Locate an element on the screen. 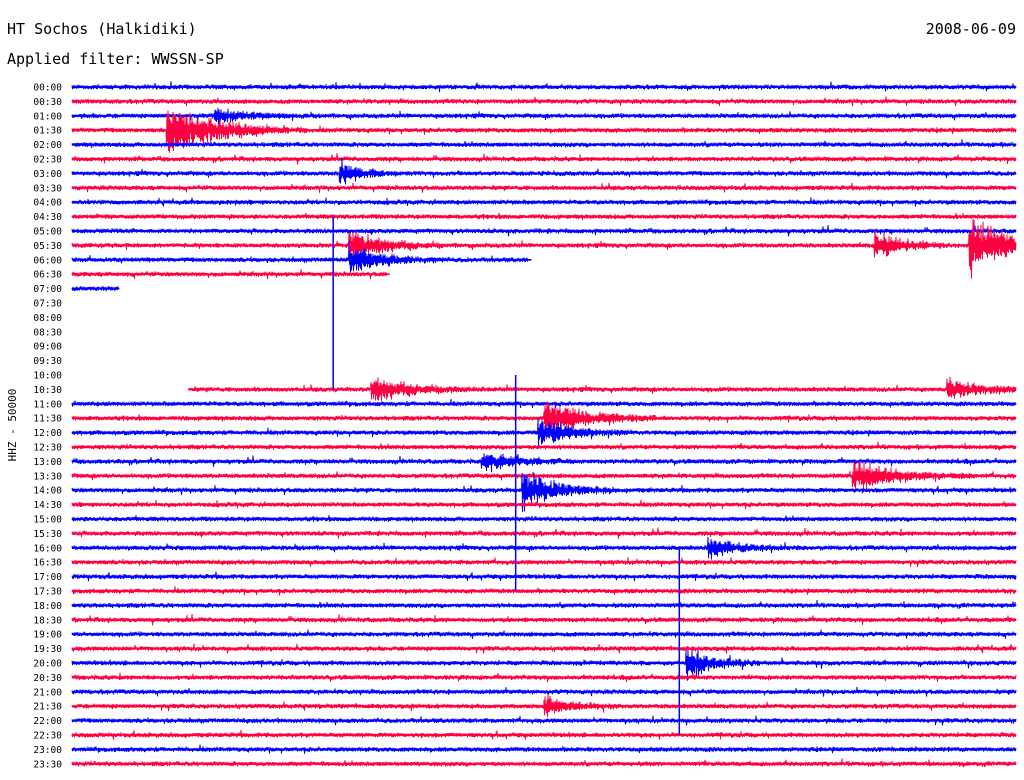 This screenshot has height=780, width=1024. row-label: 20:30 is located at coordinates (47, 678).